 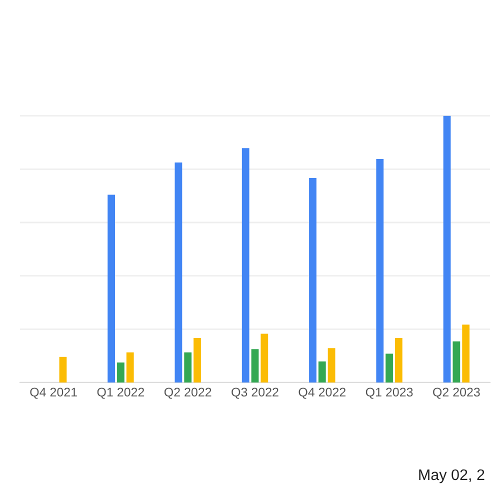 I want to click on x-tick-label: Q3 2022, so click(x=255, y=393).